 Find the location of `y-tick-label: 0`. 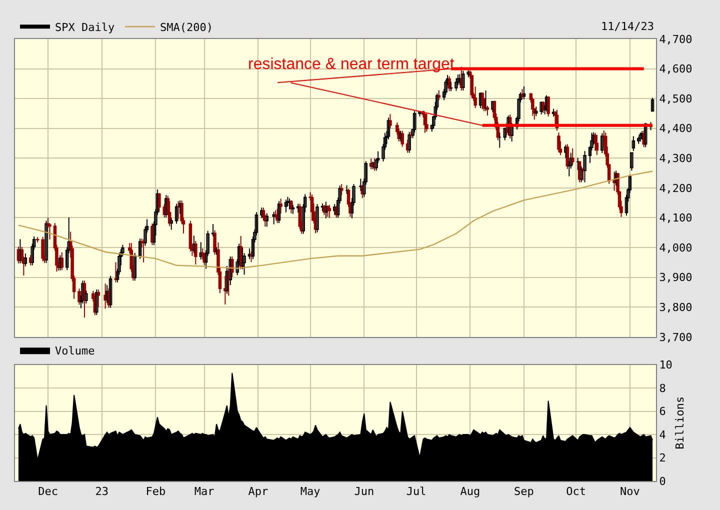

y-tick-label: 0 is located at coordinates (662, 481).